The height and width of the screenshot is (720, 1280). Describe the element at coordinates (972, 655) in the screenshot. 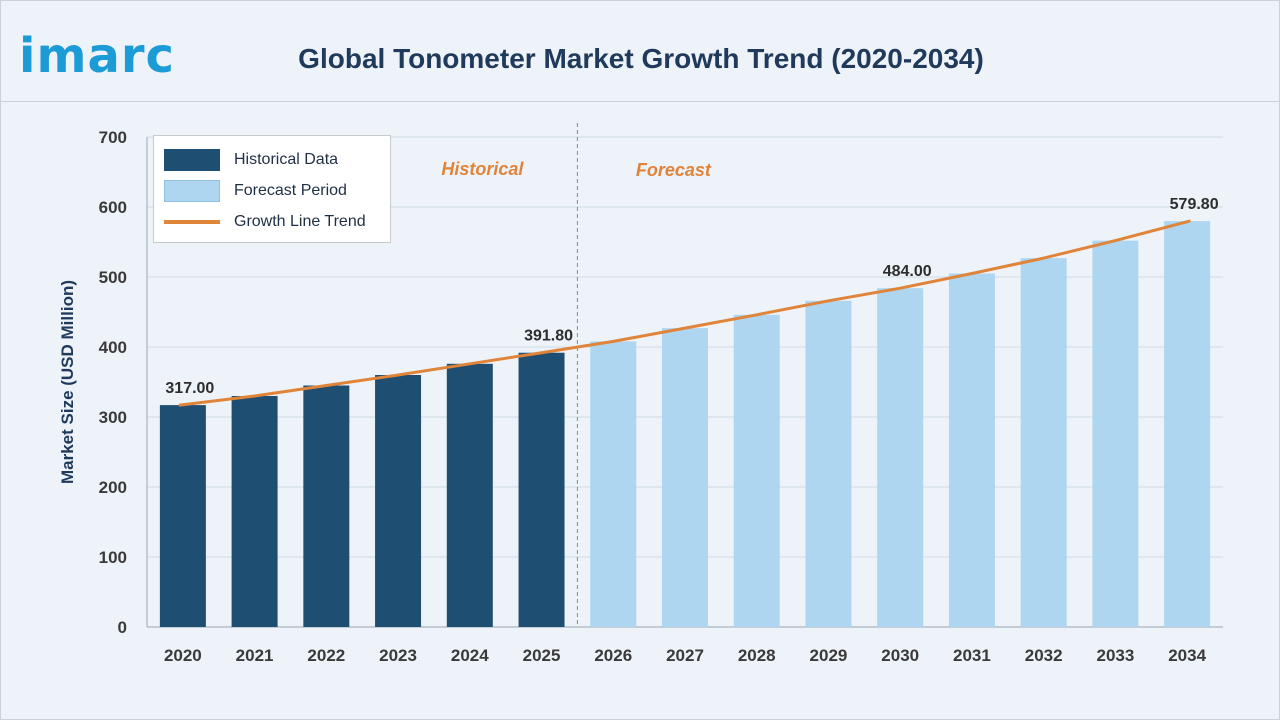

I see `x-tick-label: 2031` at that location.